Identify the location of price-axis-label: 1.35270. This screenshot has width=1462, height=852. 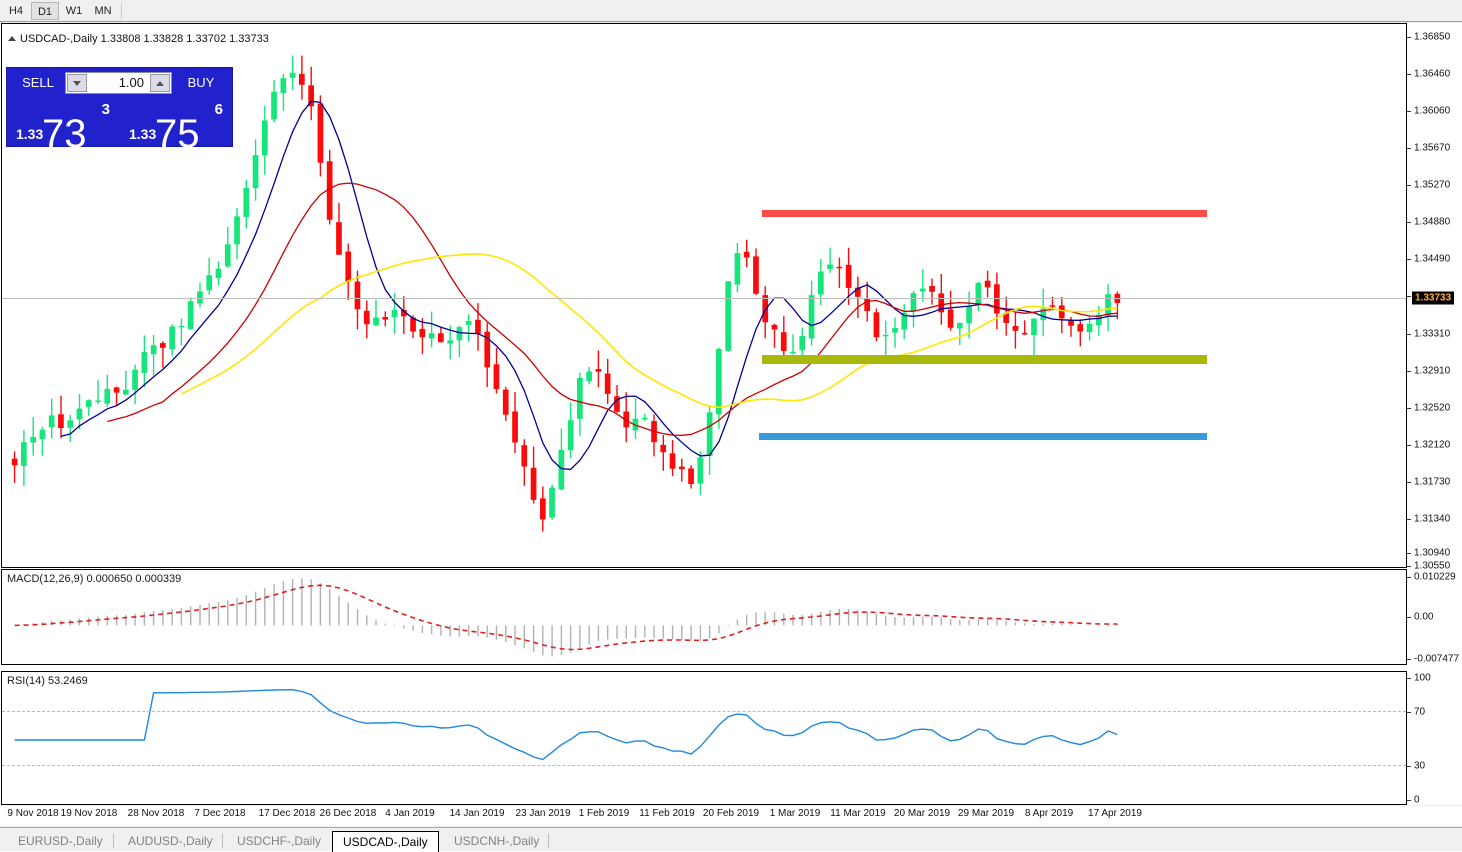
(1432, 185).